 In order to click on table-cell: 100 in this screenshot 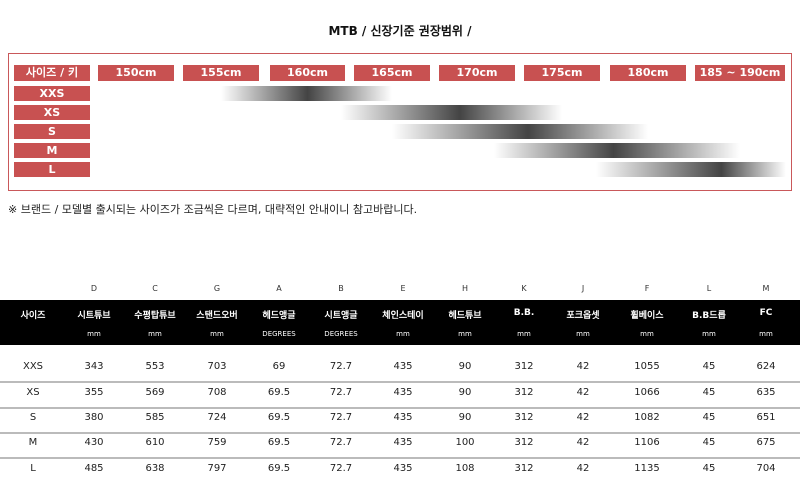, I will do `click(465, 442)`.